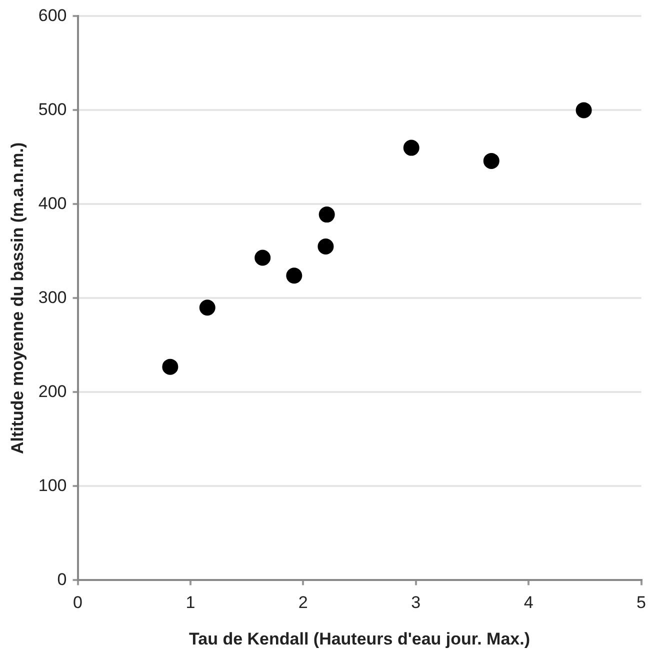  I want to click on y-axis-title: Altitude moyenne du bassin (m.a.n.m.), so click(17, 298).